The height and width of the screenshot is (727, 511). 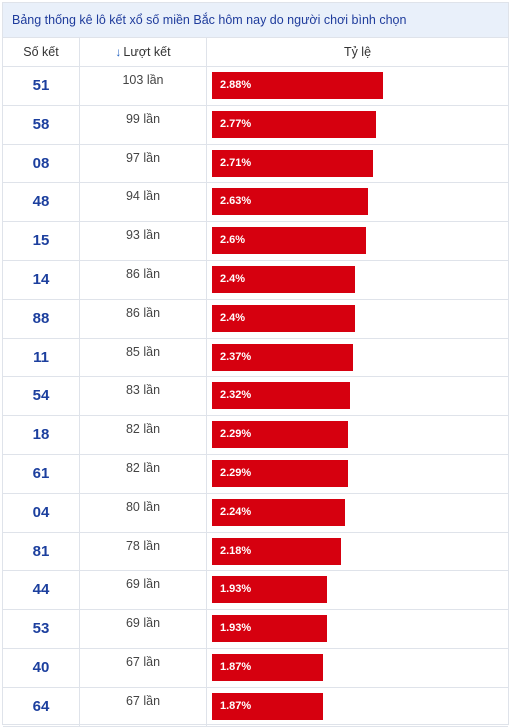 I want to click on table-row: 11 85 lần 2.37%, so click(x=255, y=358).